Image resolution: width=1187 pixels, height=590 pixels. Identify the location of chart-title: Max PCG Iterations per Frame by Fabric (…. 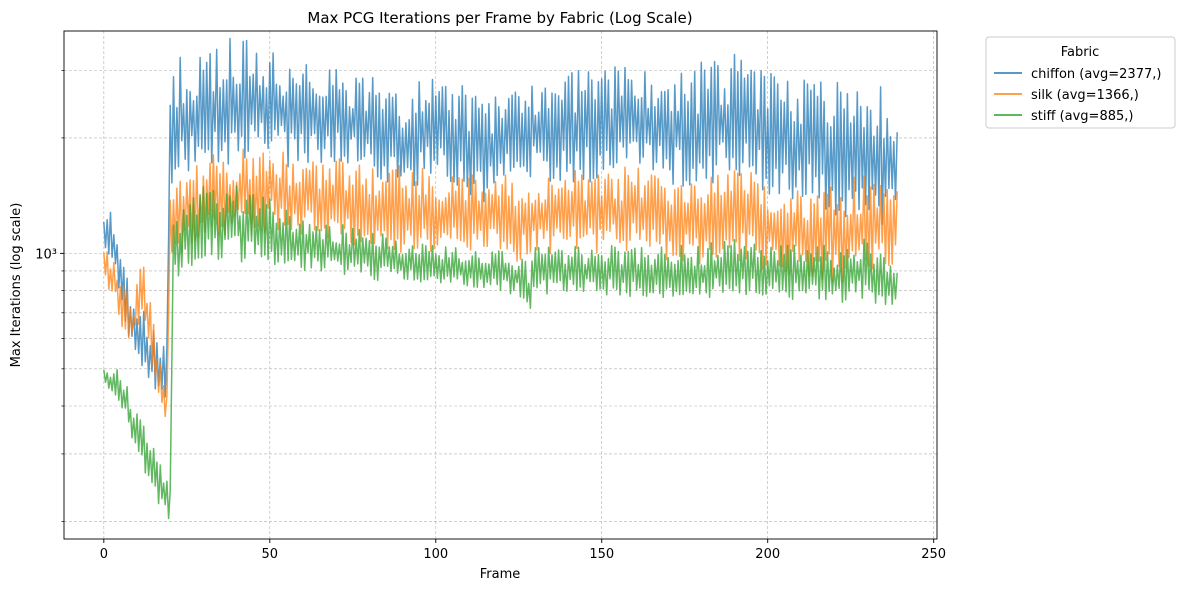
(499, 18).